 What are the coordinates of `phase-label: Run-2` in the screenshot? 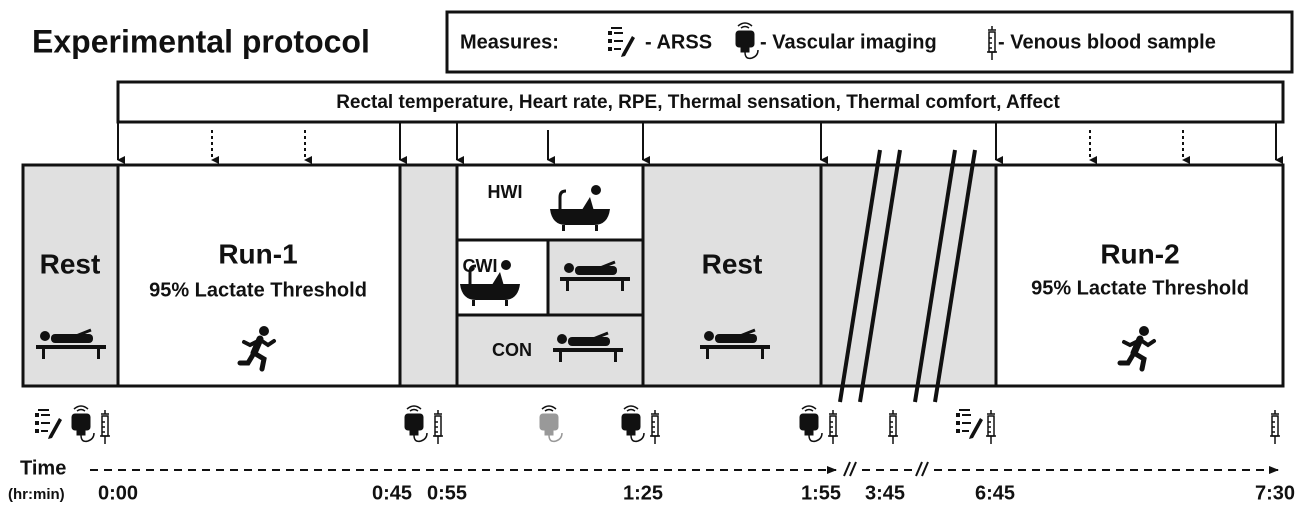 It's located at (1139, 253).